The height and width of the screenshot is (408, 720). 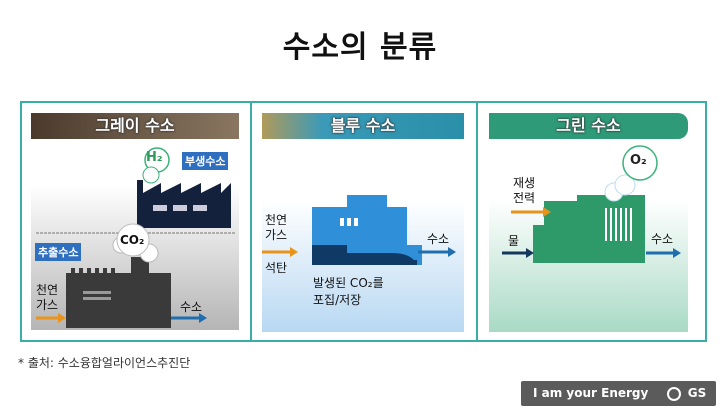 What do you see at coordinates (673, 393) in the screenshot?
I see `gs-logo-icon` at bounding box center [673, 393].